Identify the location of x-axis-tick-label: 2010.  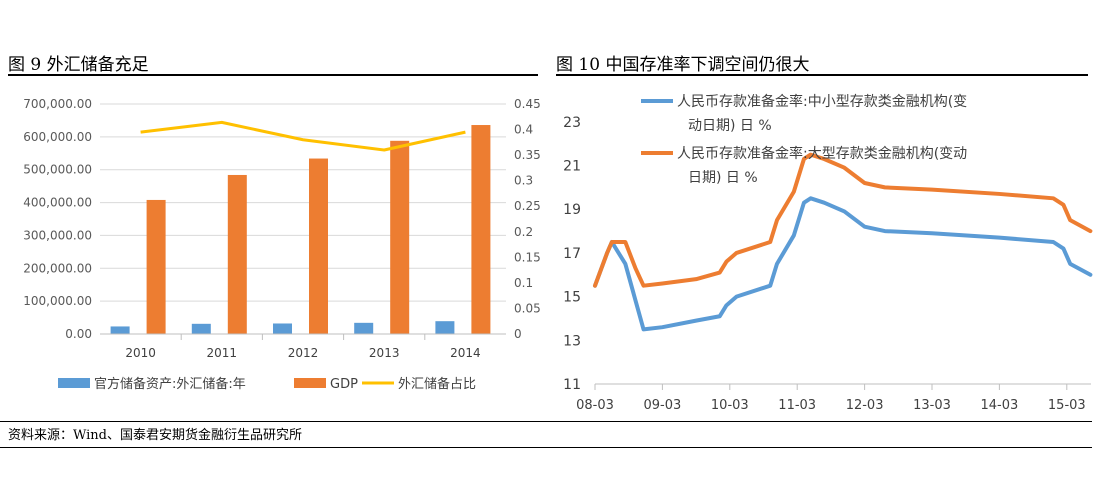
(140, 353).